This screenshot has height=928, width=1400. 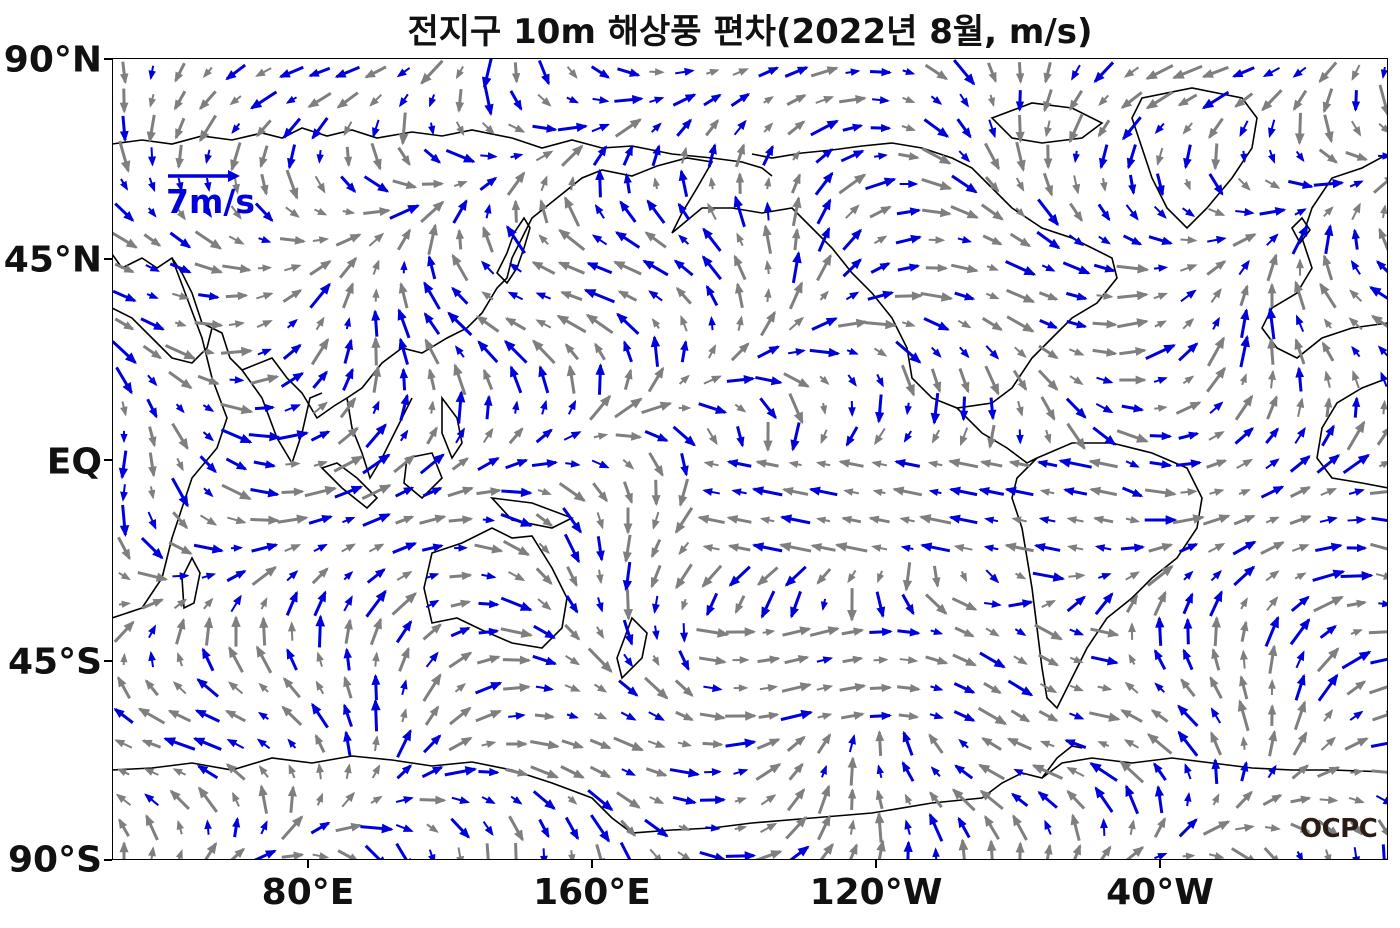 I want to click on x-tick-120w, so click(x=876, y=864).